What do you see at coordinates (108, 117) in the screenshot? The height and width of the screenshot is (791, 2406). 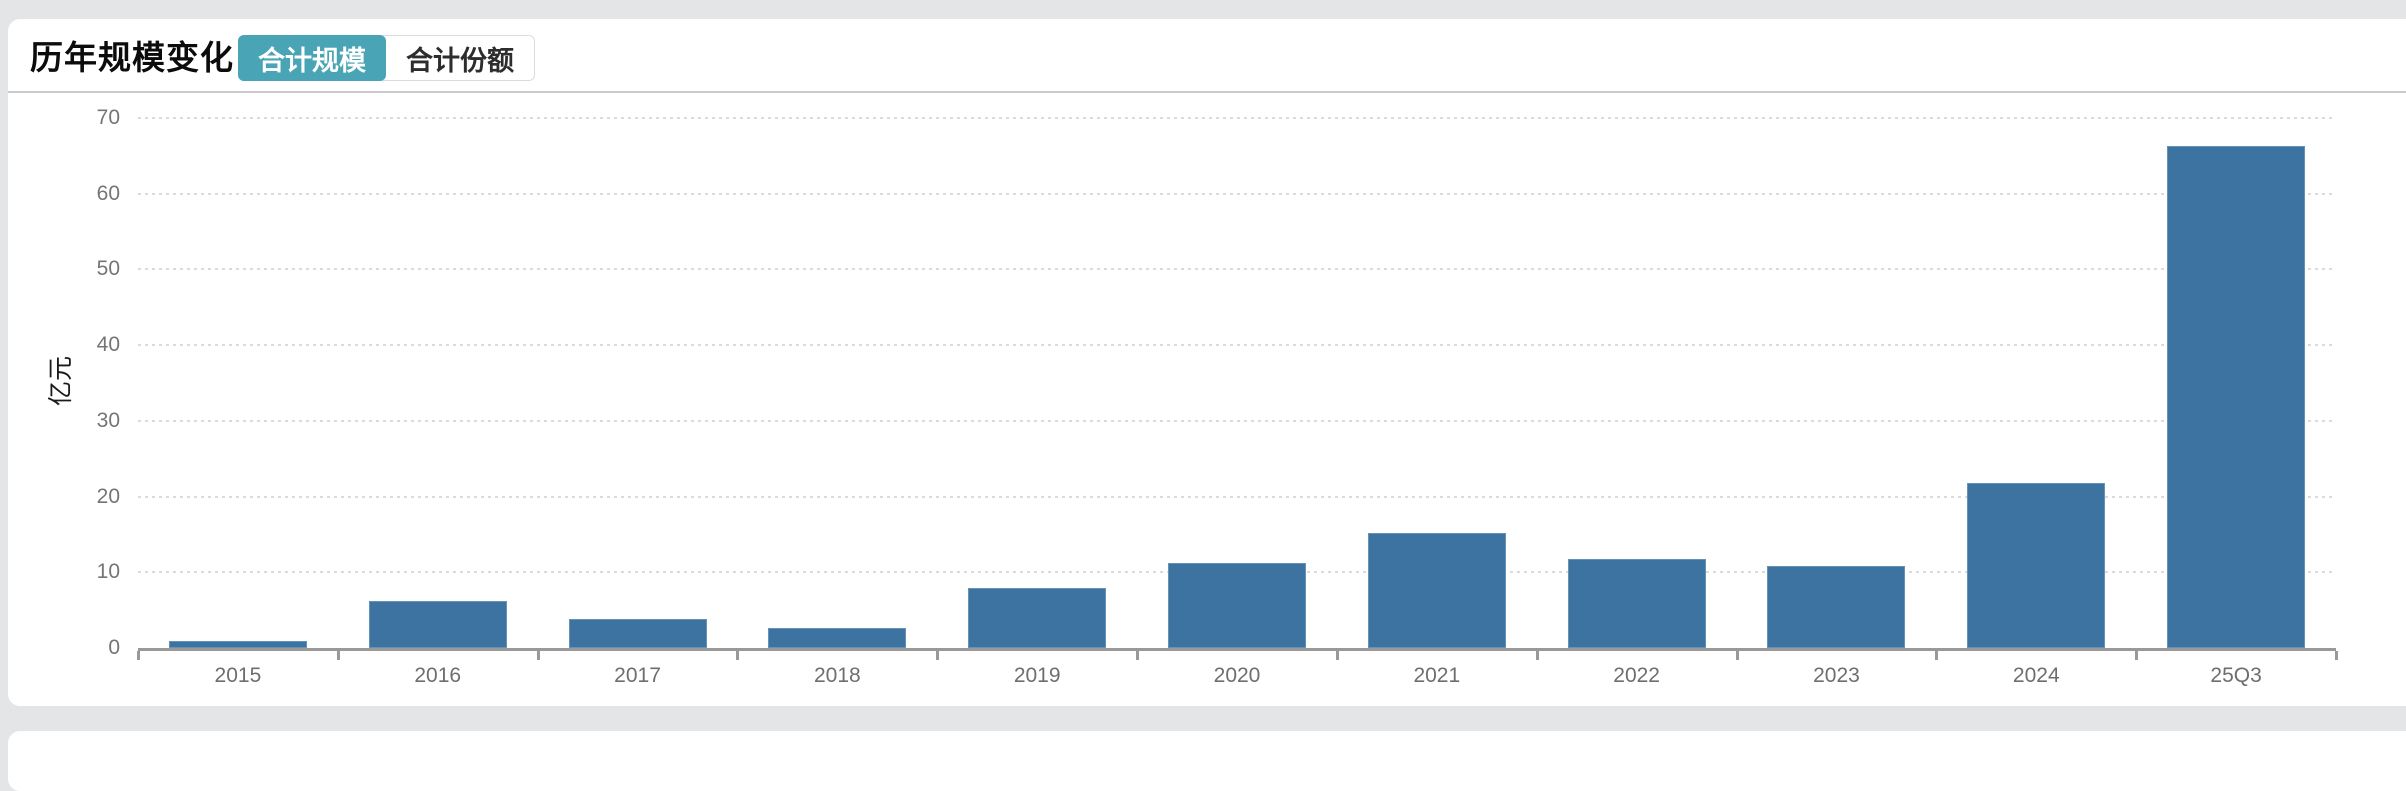 I see `y-axis-label-70: 70` at bounding box center [108, 117].